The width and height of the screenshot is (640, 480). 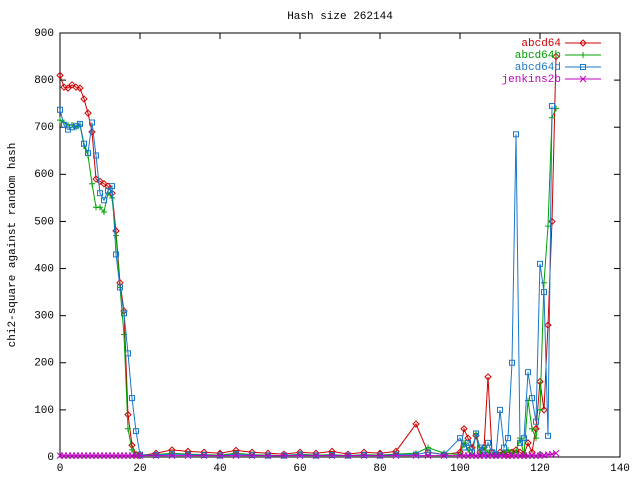 I want to click on x-tick-label: 100, so click(x=460, y=469).